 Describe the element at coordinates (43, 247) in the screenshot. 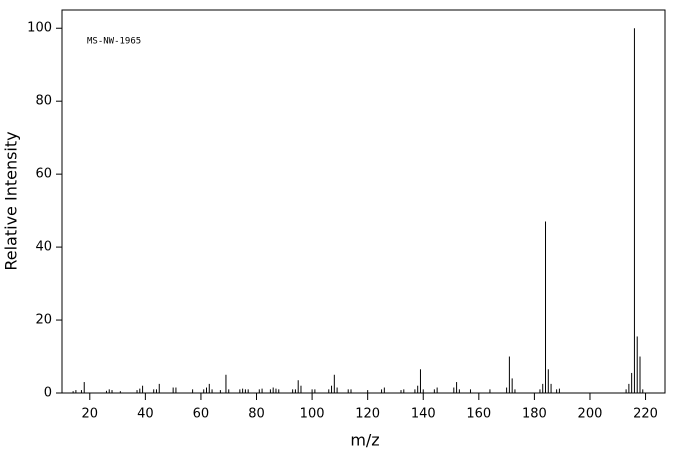

I see `y-tick-label: 40` at that location.